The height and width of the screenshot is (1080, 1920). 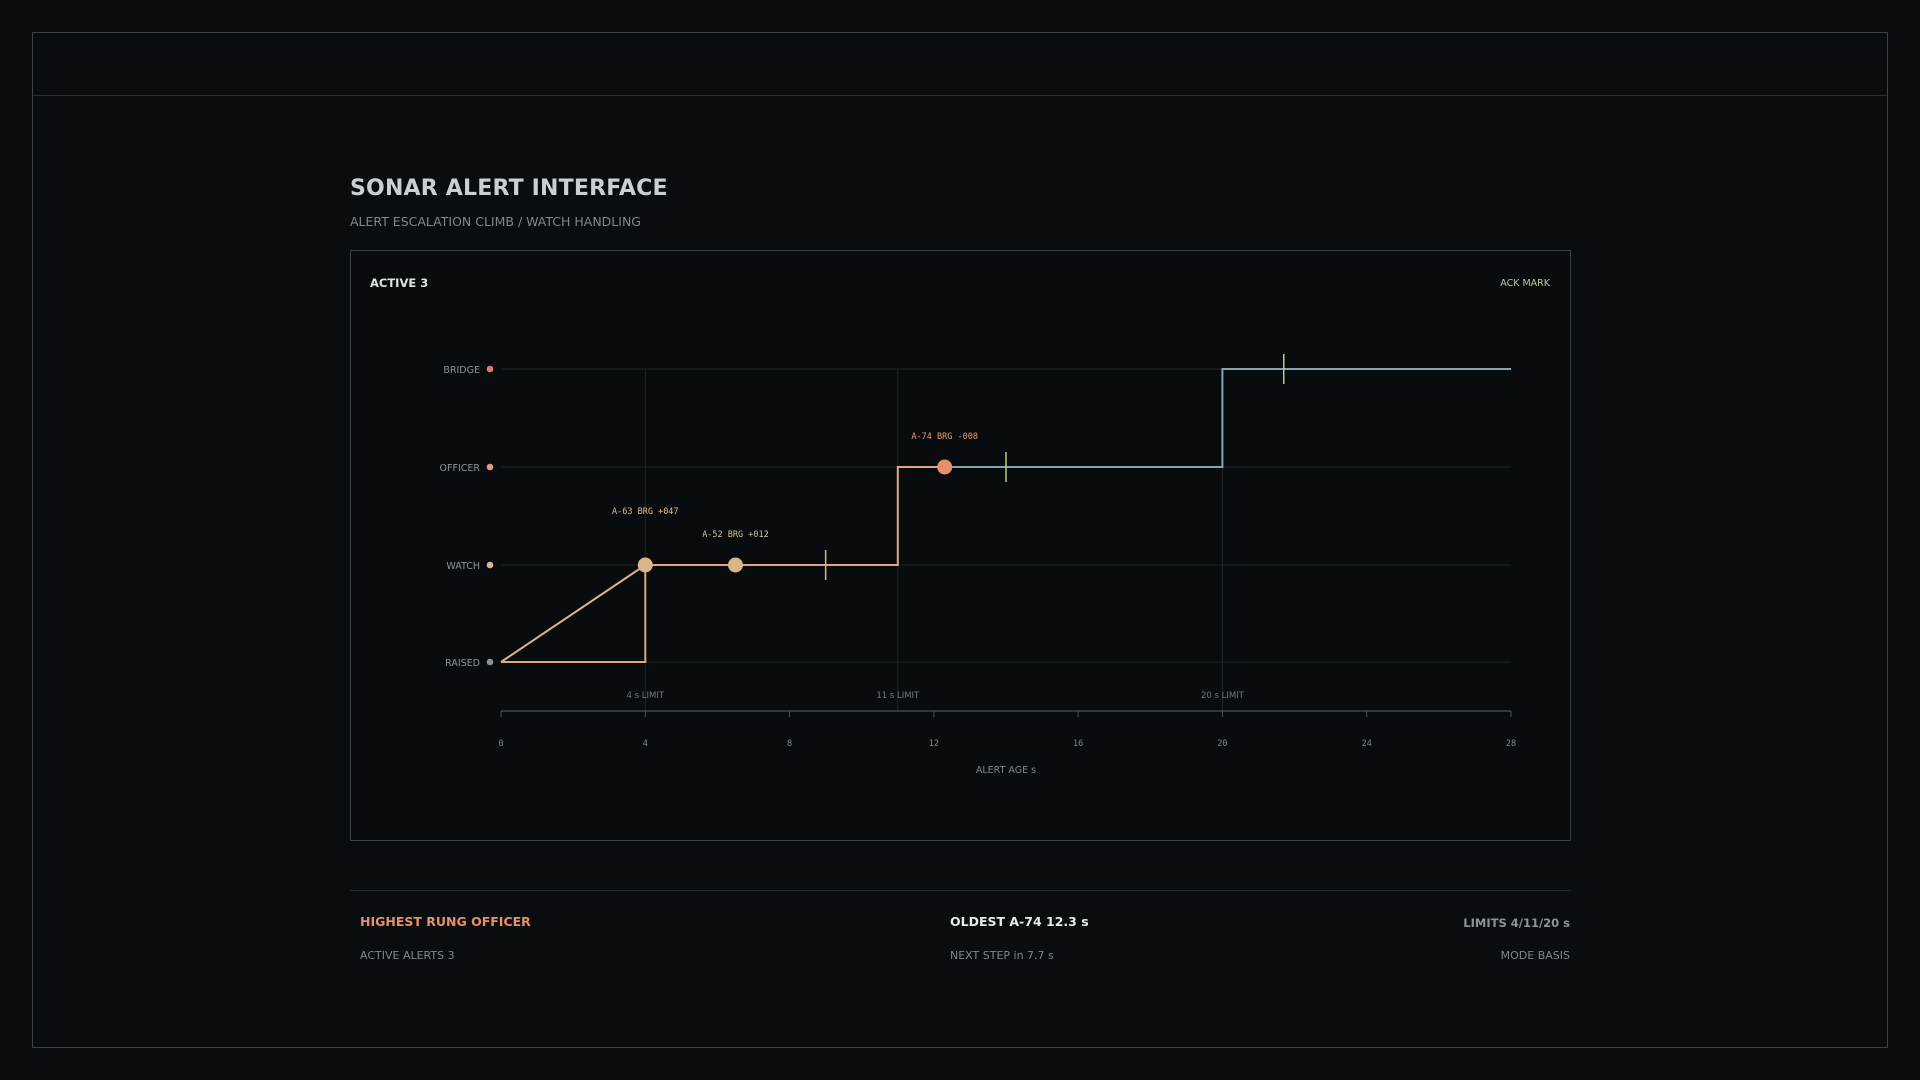 I want to click on level-dot-officer, so click(x=490, y=467).